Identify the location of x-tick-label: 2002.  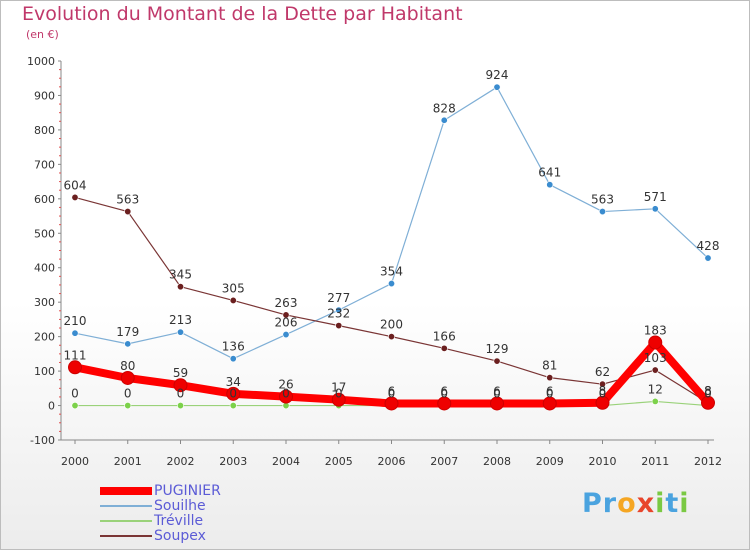
(181, 461).